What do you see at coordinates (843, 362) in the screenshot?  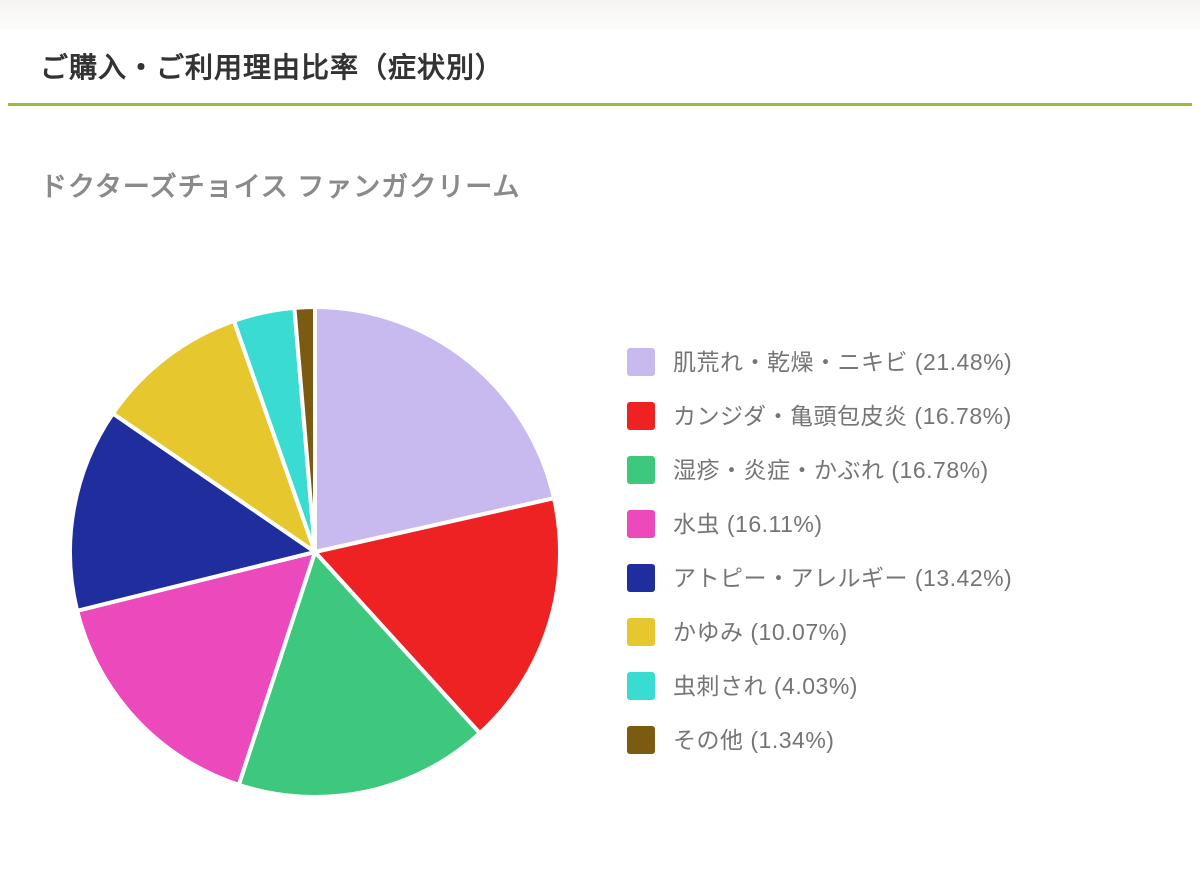 I see `legend-label: 肌荒れ・乾燥・ニキビ (21.48%)` at bounding box center [843, 362].